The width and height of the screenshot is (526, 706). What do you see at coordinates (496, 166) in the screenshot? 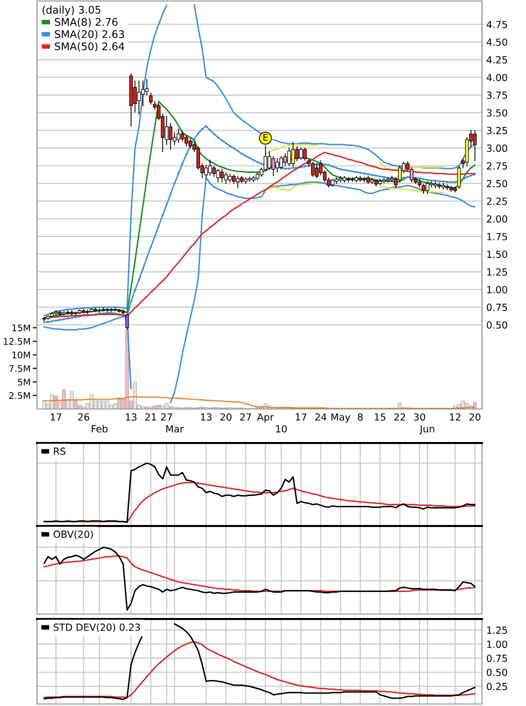
I see `y-tick-label: 2.75` at bounding box center [496, 166].